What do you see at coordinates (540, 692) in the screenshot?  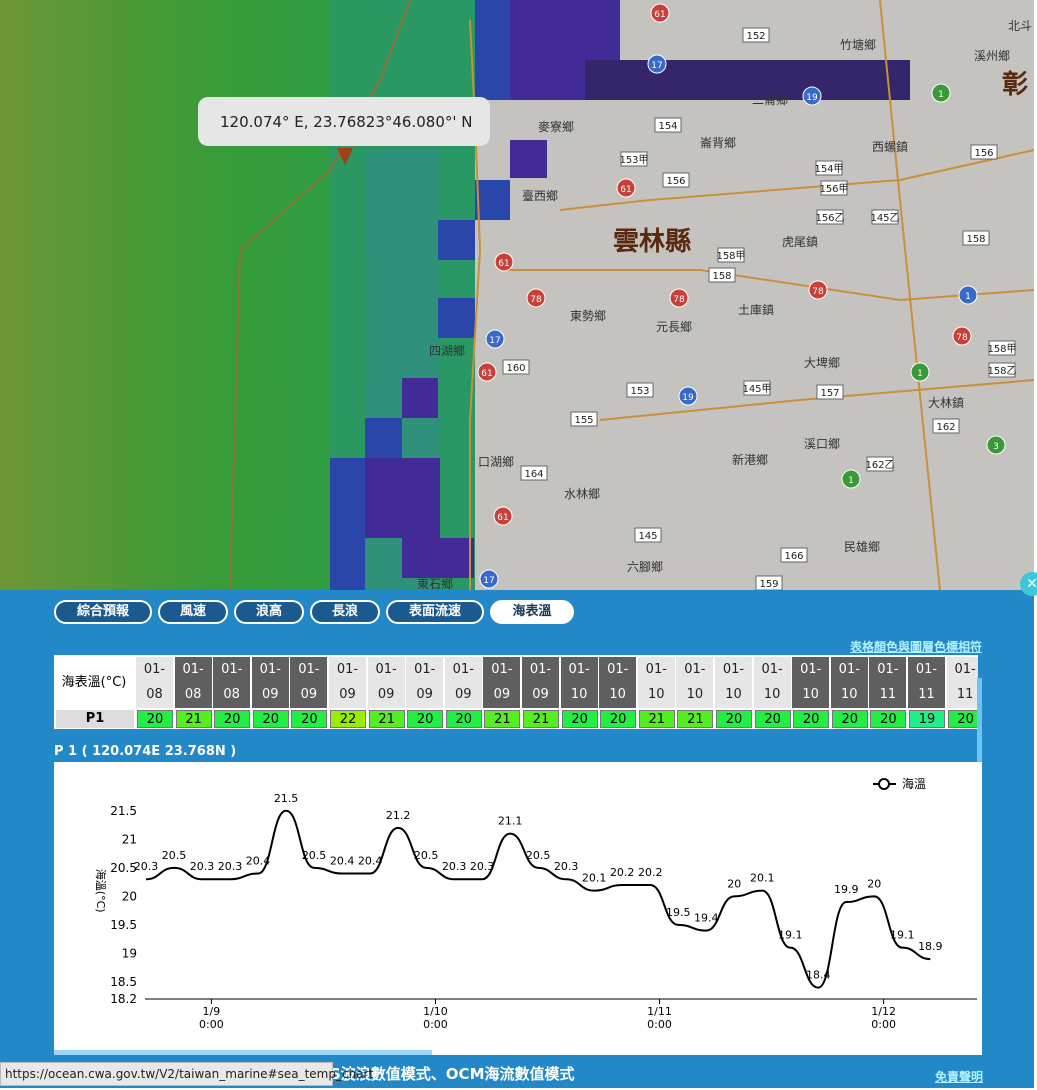 I see `header-cell: 01-0923H` at bounding box center [540, 692].